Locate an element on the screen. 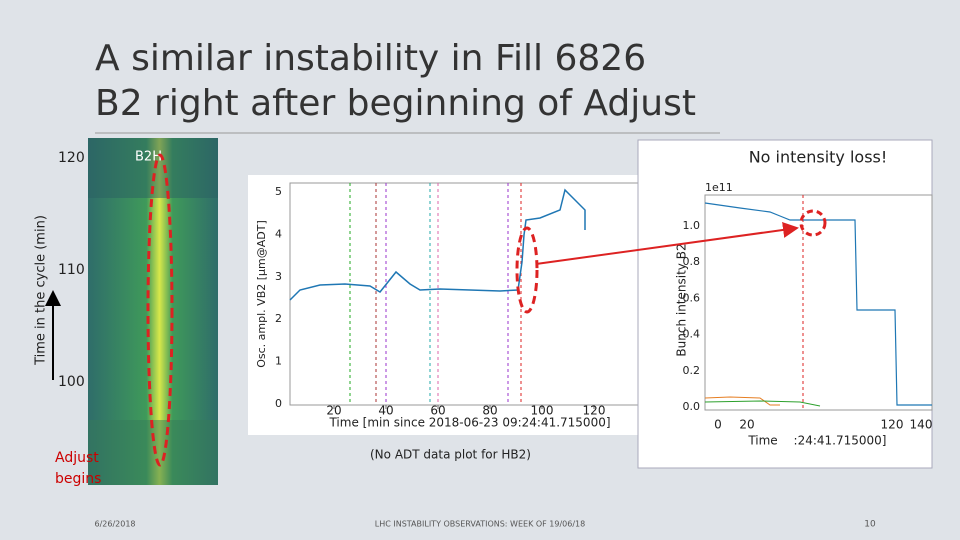 The width and height of the screenshot is (960, 540). tick-group: 120 110 100 is located at coordinates (71, 270).